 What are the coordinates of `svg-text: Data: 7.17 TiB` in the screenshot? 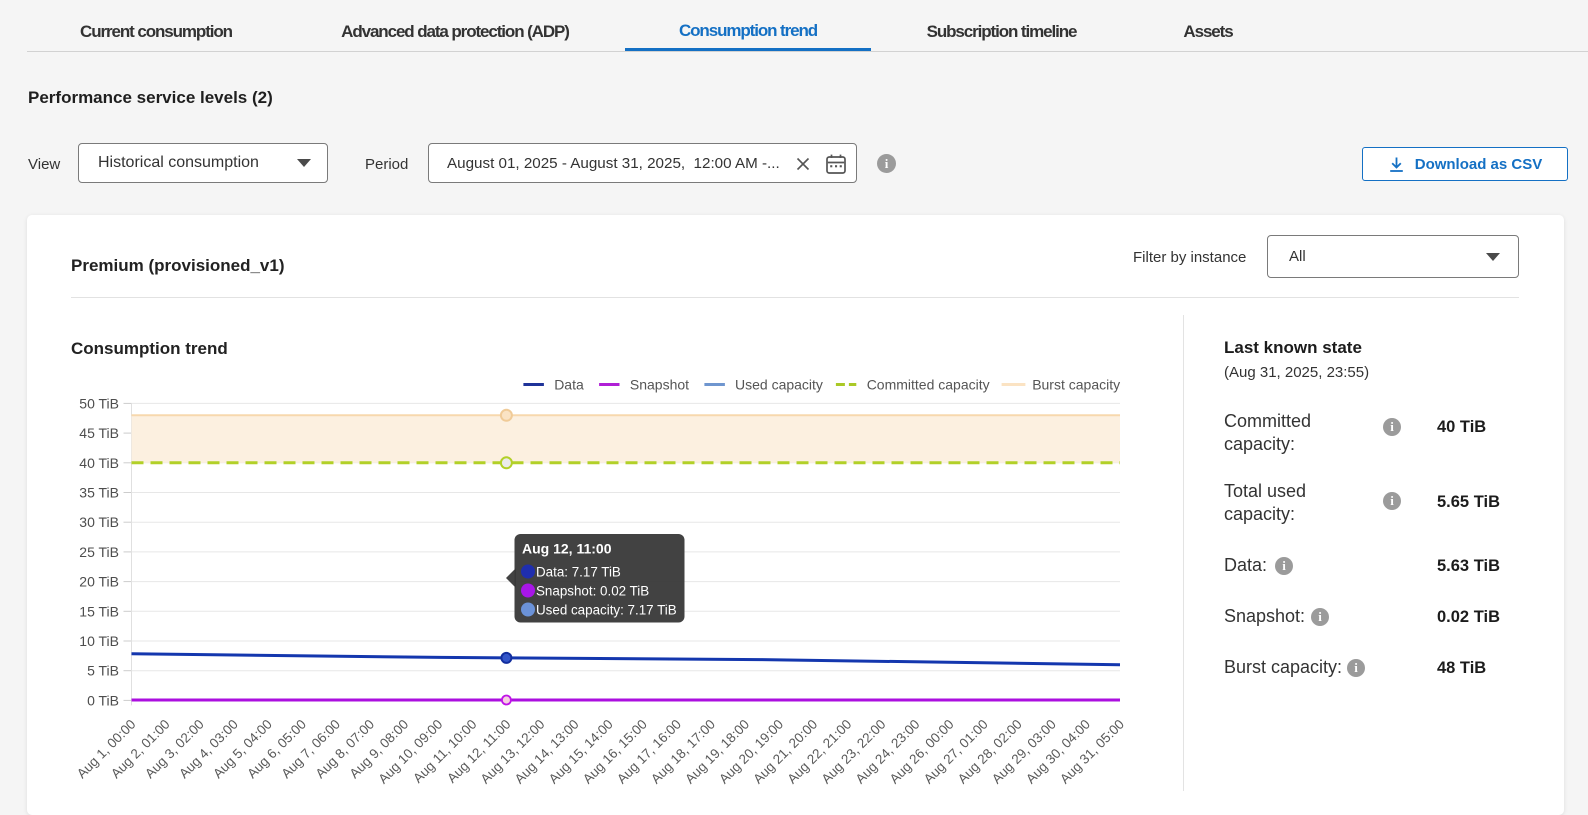 It's located at (578, 572).